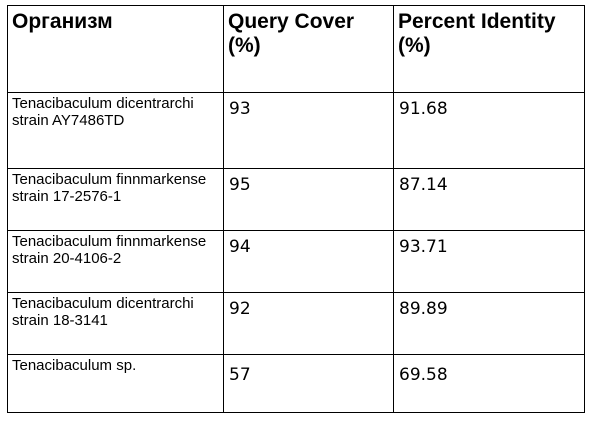 The width and height of the screenshot is (592, 430). What do you see at coordinates (309, 49) in the screenshot?
I see `header-query-cover: Query Cover (%)` at bounding box center [309, 49].